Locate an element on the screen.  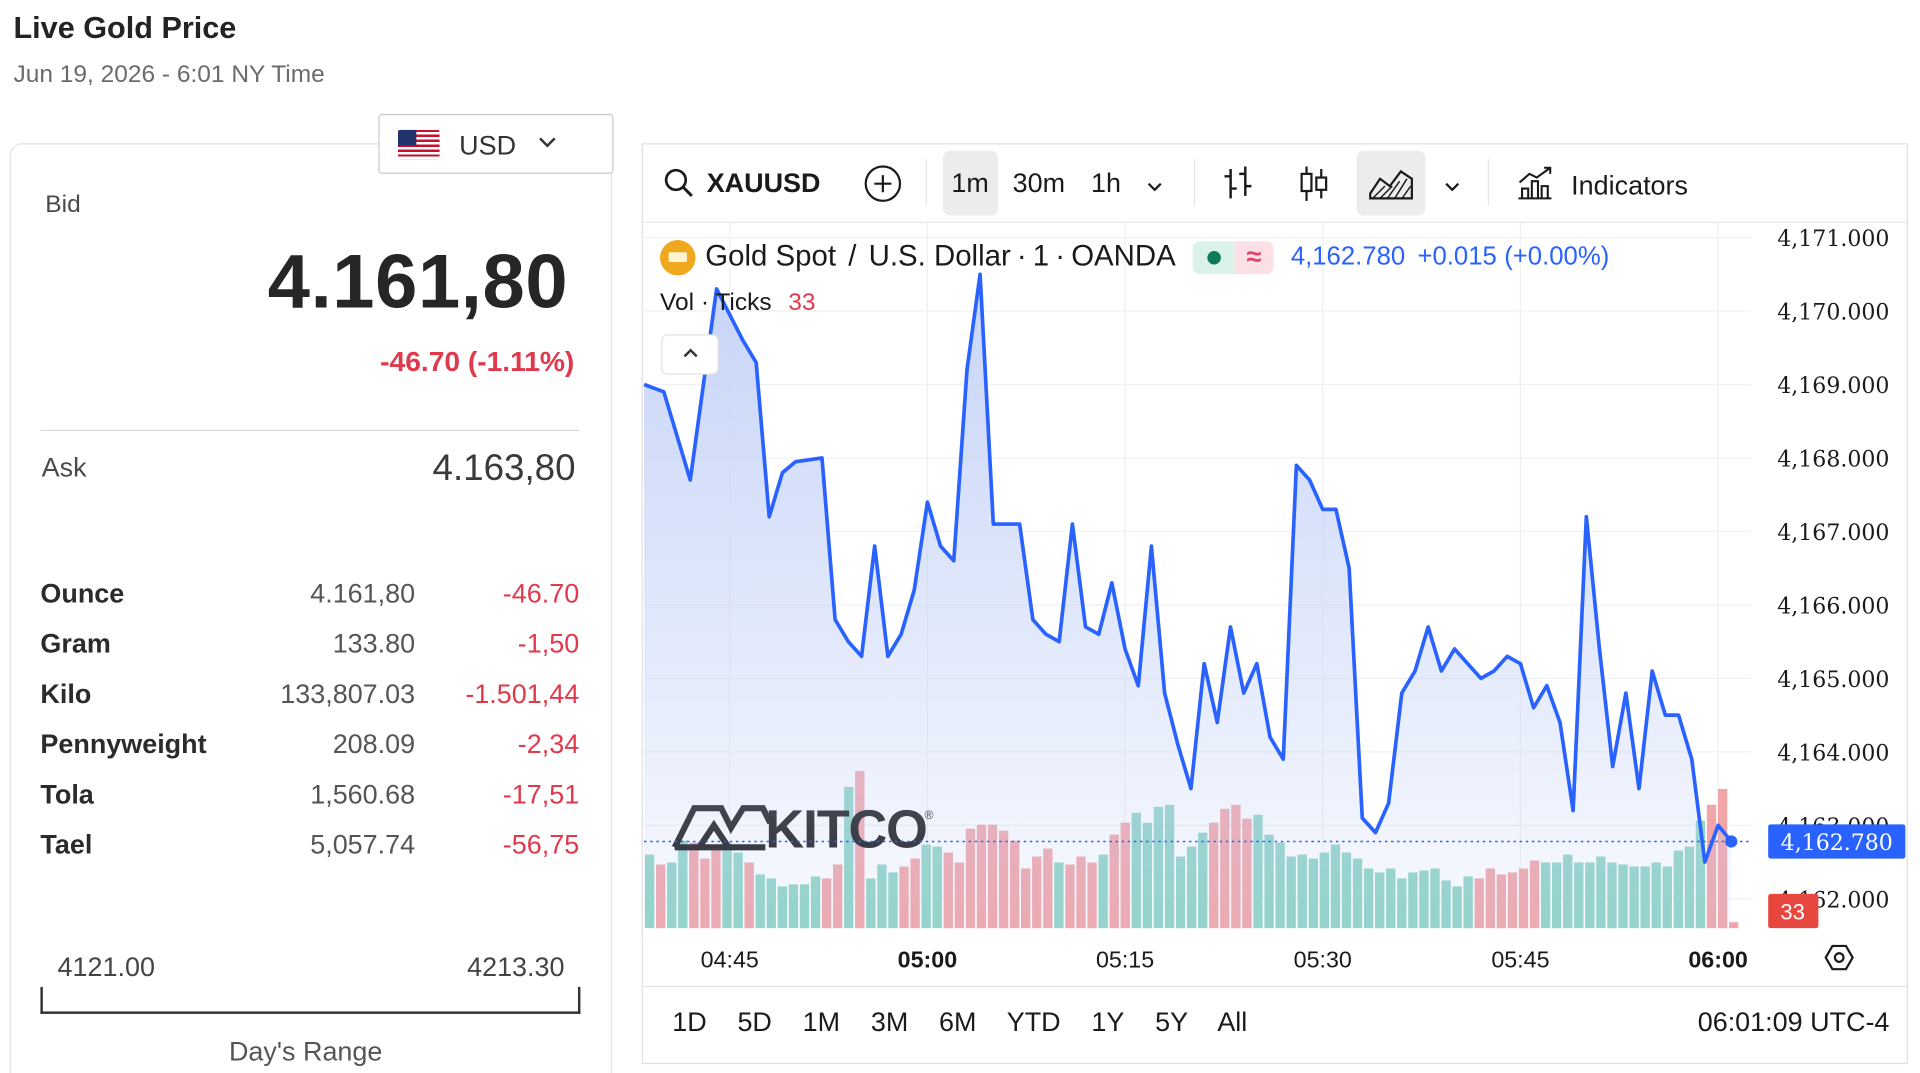
indicators-icon is located at coordinates (1535, 183).